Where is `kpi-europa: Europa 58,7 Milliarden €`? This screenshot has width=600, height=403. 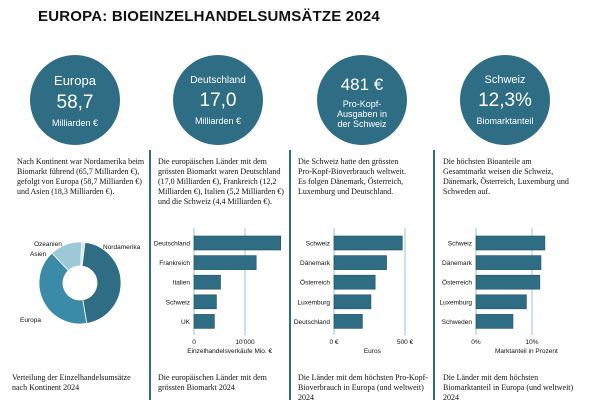
kpi-europa: Europa 58,7 Milliarden € is located at coordinates (75, 100).